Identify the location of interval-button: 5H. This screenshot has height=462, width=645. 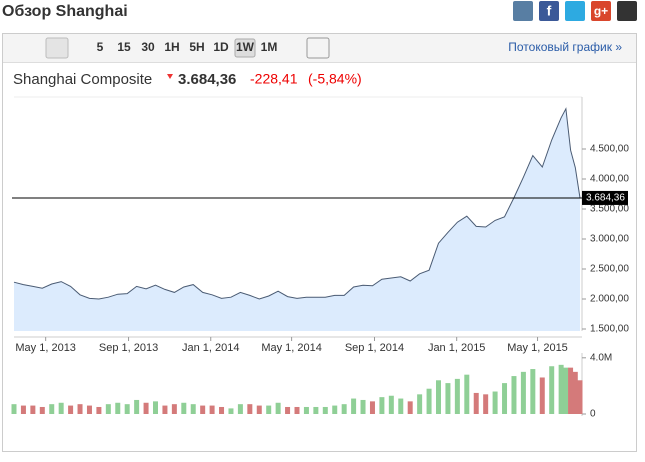
(196, 47).